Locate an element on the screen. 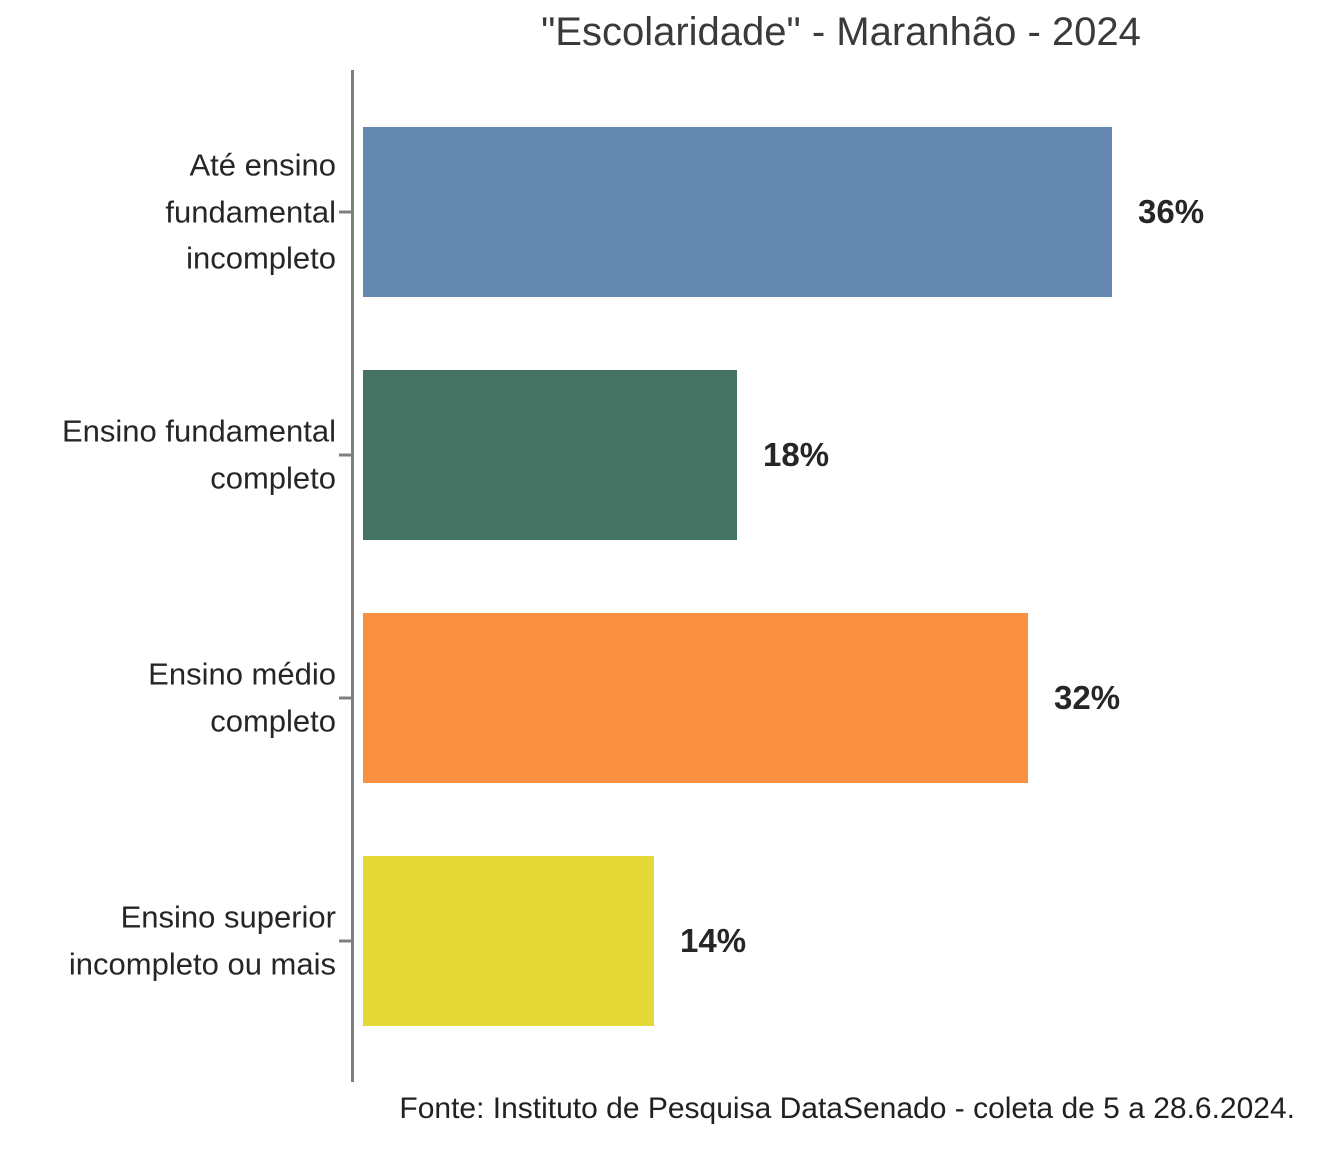 Image resolution: width=1344 pixels, height=1152 pixels. bar-row: Ensino fundamental completo 18% is located at coordinates (672, 455).